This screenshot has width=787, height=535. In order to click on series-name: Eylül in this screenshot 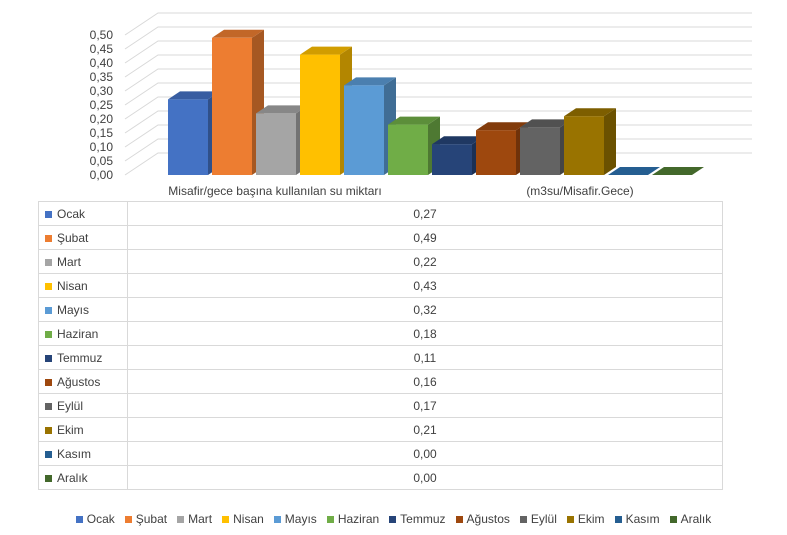, I will do `click(70, 405)`.